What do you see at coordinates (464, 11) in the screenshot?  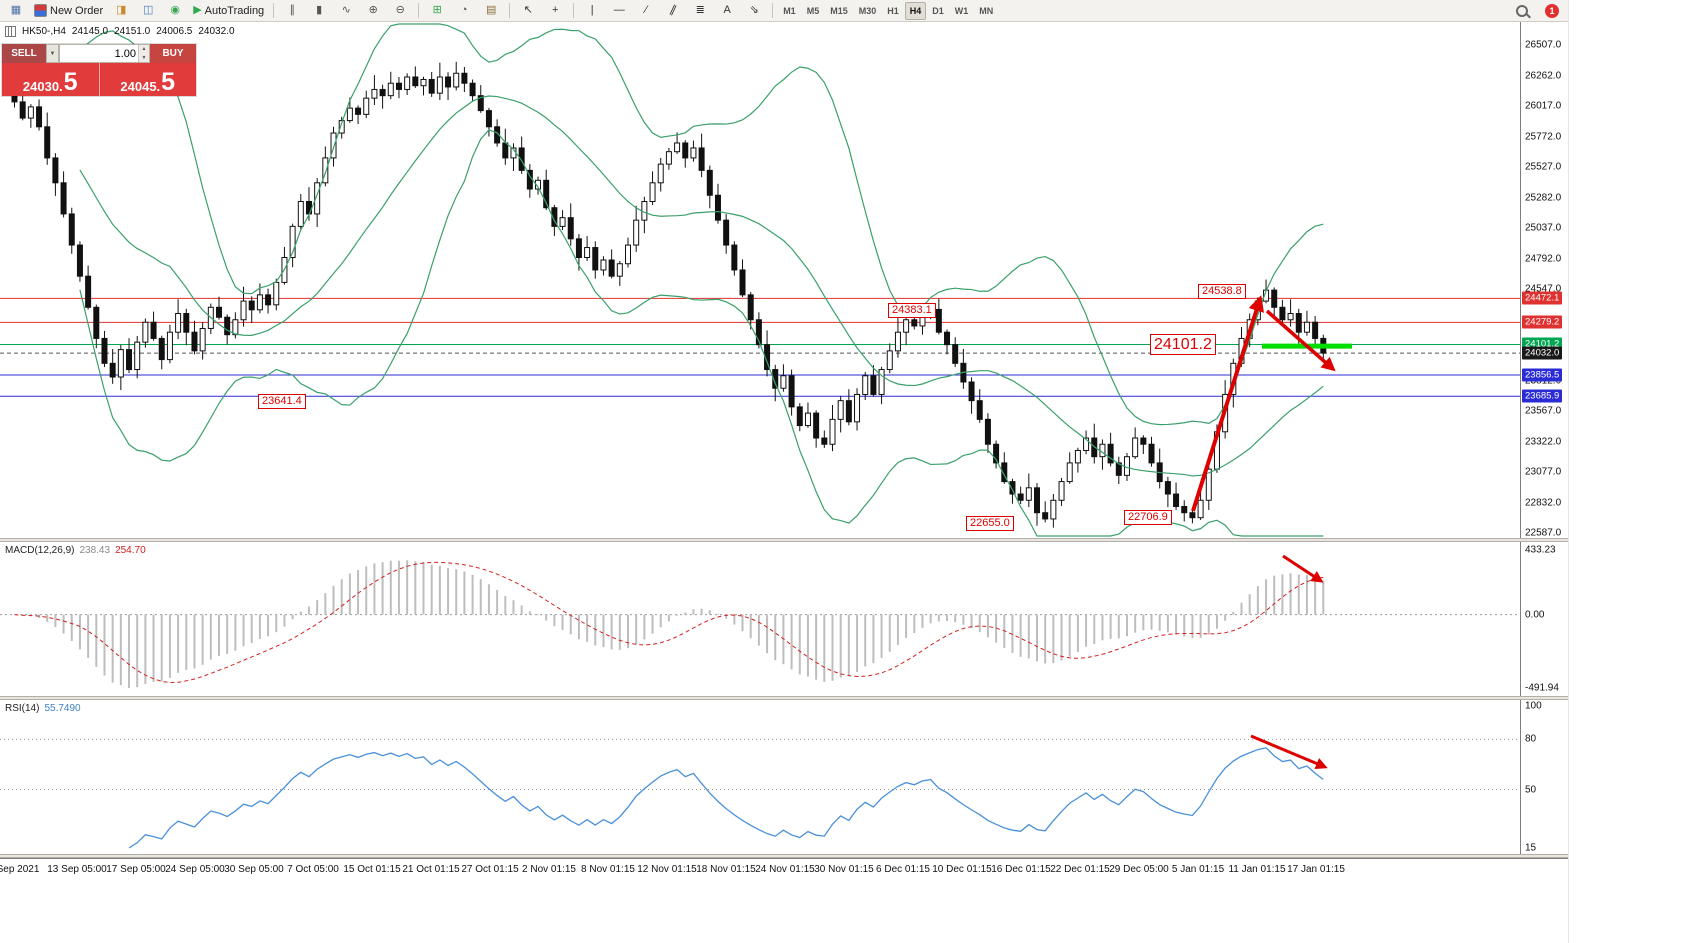 I see `periods-button: ◔` at bounding box center [464, 11].